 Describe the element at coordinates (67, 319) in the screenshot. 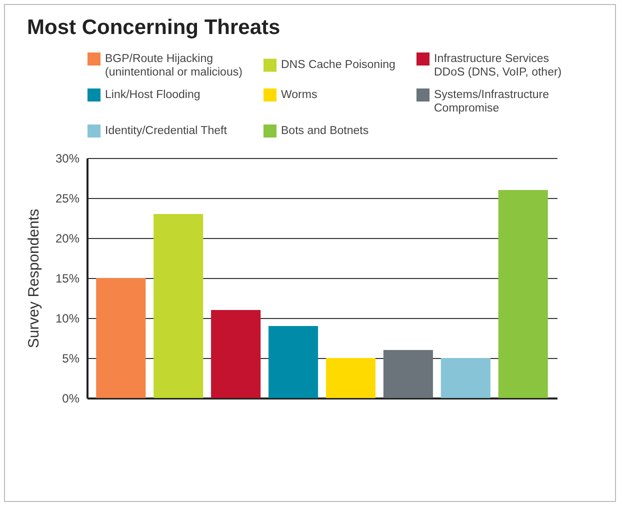

I see `y-tick-label: 10%` at that location.